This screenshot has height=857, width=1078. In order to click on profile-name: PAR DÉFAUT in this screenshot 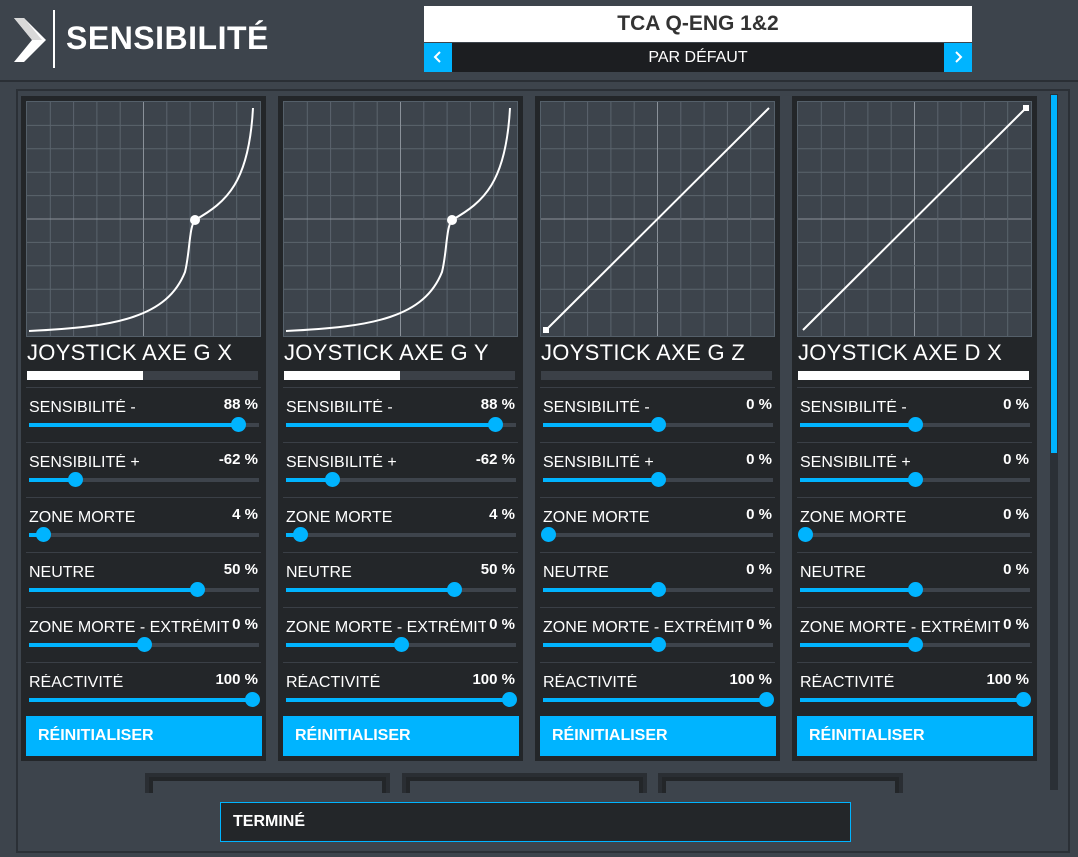, I will do `click(698, 57)`.